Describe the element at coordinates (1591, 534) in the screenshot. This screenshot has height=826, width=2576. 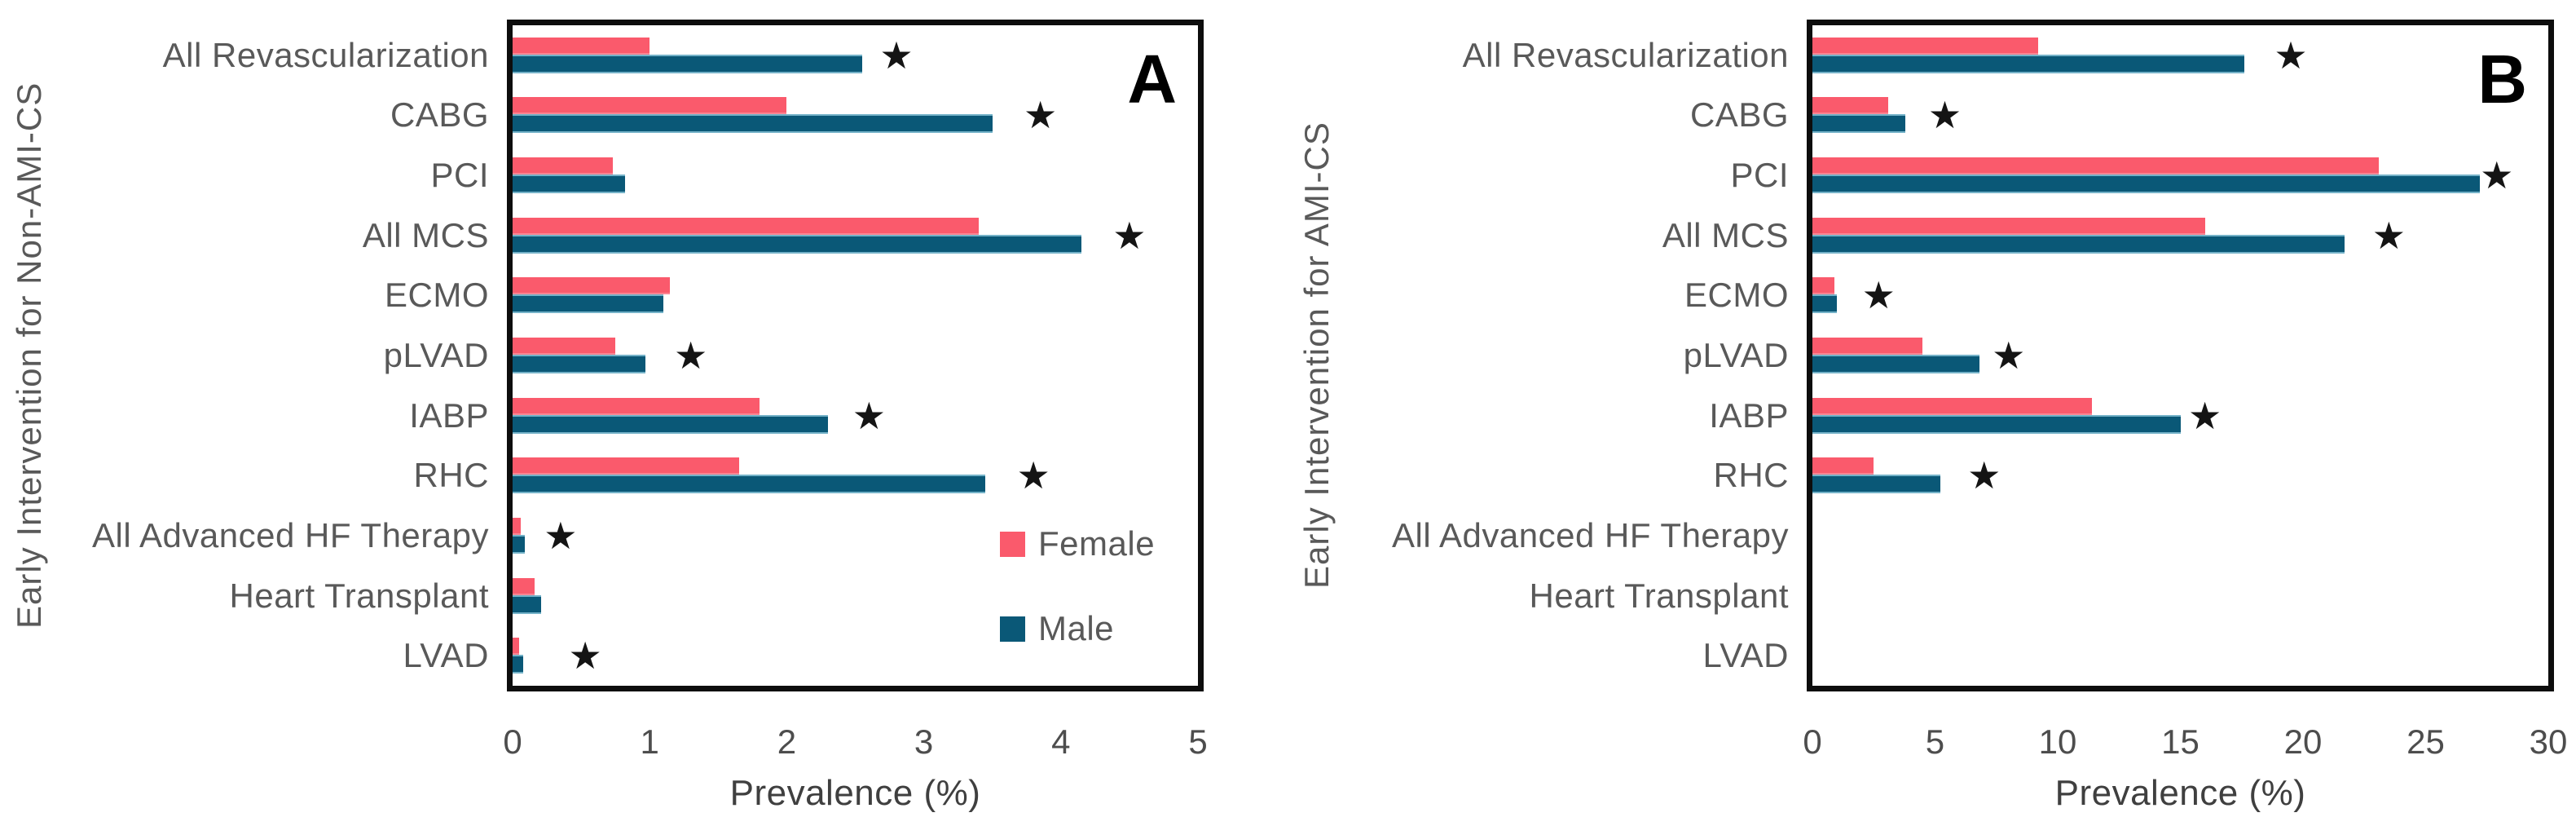
I see `category-label: All Advanced HF Therapy` at that location.